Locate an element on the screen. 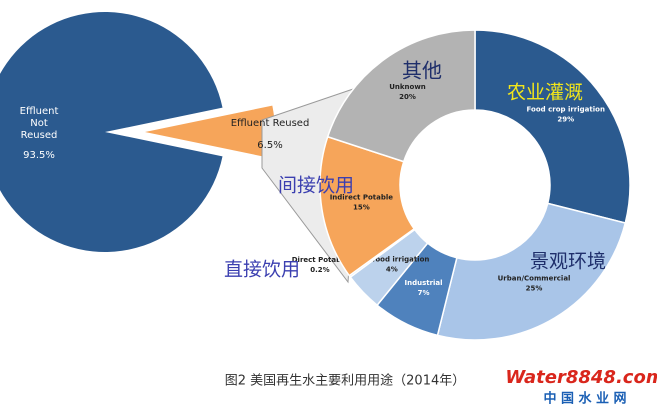  slice-value: 4% is located at coordinates (392, 269).